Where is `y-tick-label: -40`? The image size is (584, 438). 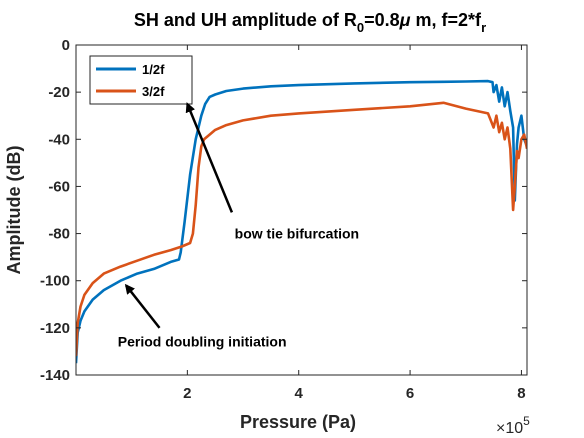
y-tick-label: -40 is located at coordinates (59, 139).